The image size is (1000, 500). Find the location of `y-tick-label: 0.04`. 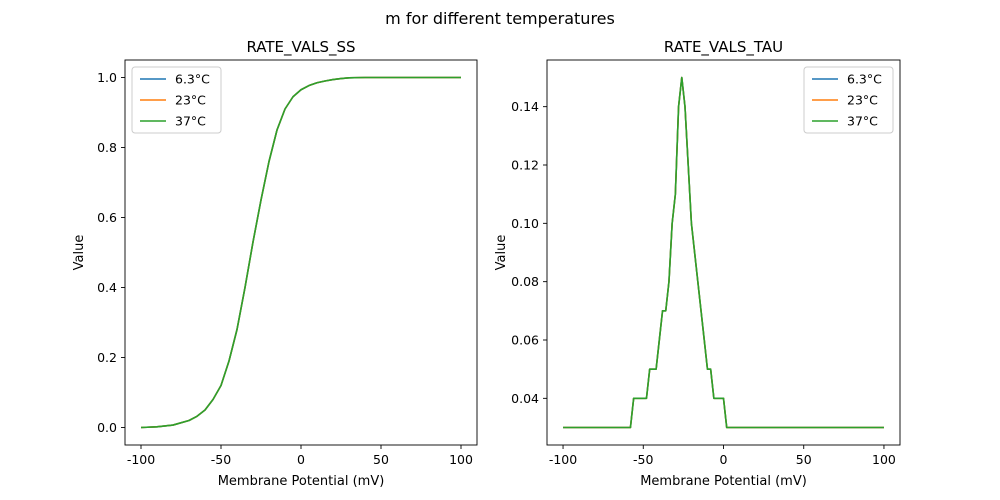

y-tick-label: 0.04 is located at coordinates (525, 398).